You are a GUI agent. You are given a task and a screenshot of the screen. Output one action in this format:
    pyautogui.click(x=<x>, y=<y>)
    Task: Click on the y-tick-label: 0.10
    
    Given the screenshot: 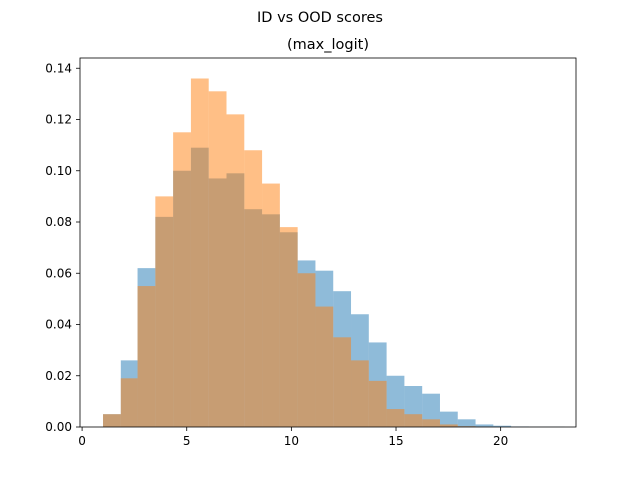 What is the action you would take?
    pyautogui.click(x=58, y=171)
    